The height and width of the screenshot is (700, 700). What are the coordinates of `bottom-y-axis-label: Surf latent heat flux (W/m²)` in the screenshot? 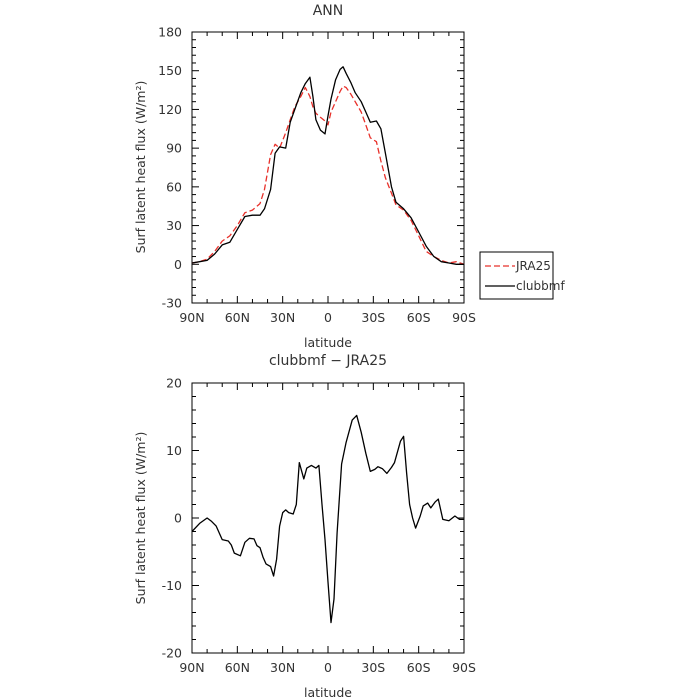 It's located at (140, 518).